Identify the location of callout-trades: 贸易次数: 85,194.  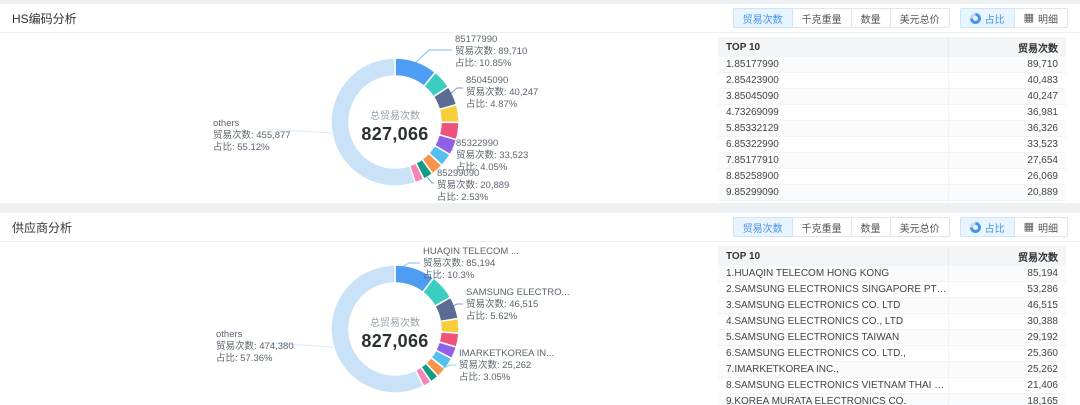
(459, 263).